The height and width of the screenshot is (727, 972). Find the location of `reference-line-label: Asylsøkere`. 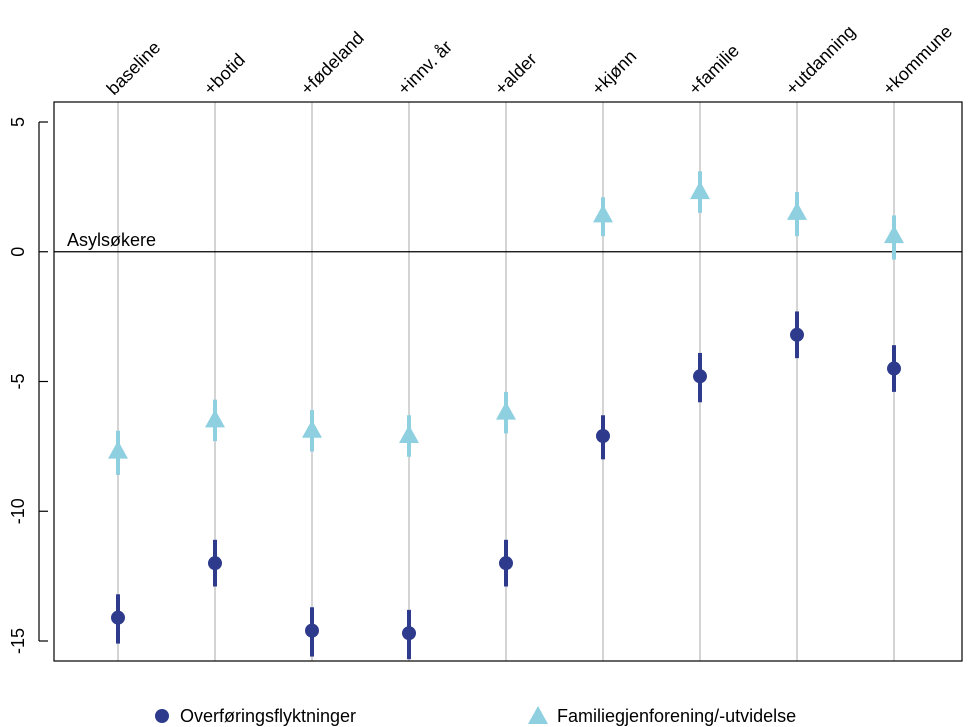

reference-line-label: Asylsøkere is located at coordinates (111, 240).